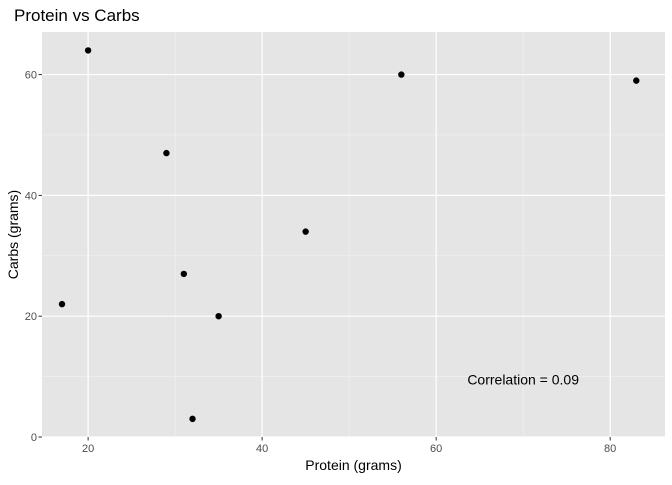  What do you see at coordinates (523, 380) in the screenshot?
I see `correlation-annotation: Correlation = 0.09` at bounding box center [523, 380].